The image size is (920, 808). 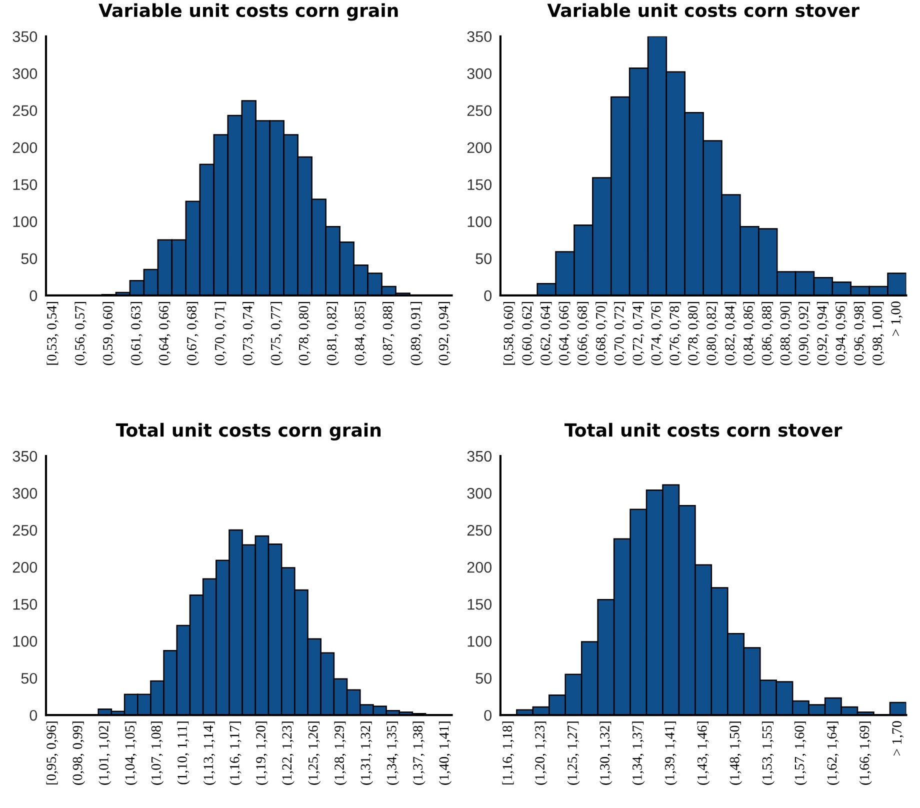 I want to click on x-tick-label: (1,28, 1,29], so click(x=340, y=753).